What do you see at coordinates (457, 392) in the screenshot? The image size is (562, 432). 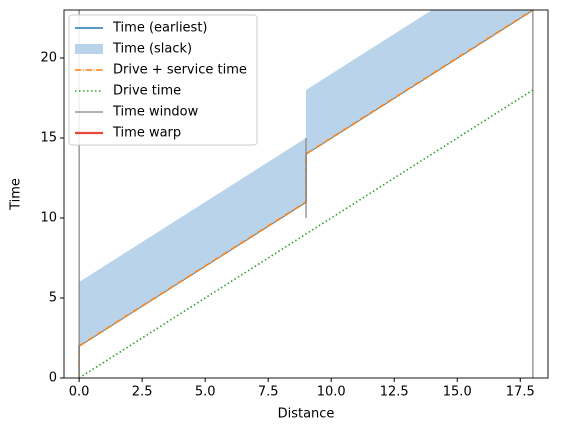 I see `x-tick-label: 15.0` at bounding box center [457, 392].